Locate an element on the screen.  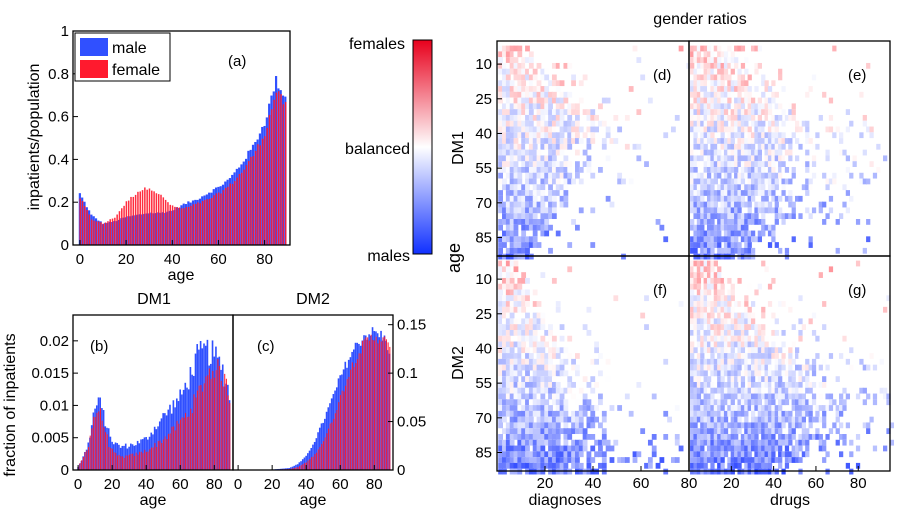
panel-e-label: (e) is located at coordinates (857, 75).